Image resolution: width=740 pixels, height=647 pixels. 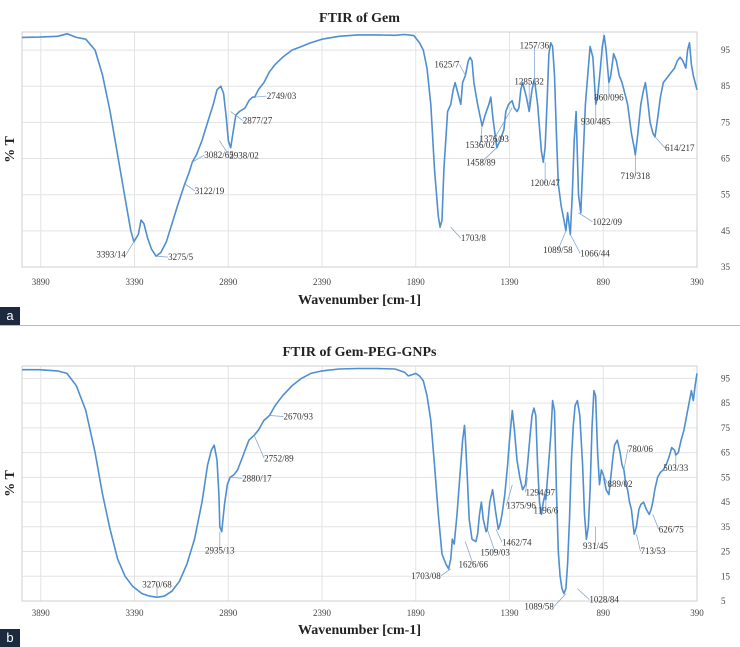 What do you see at coordinates (111, 255) in the screenshot?
I see `peak-label: 3393/14` at bounding box center [111, 255].